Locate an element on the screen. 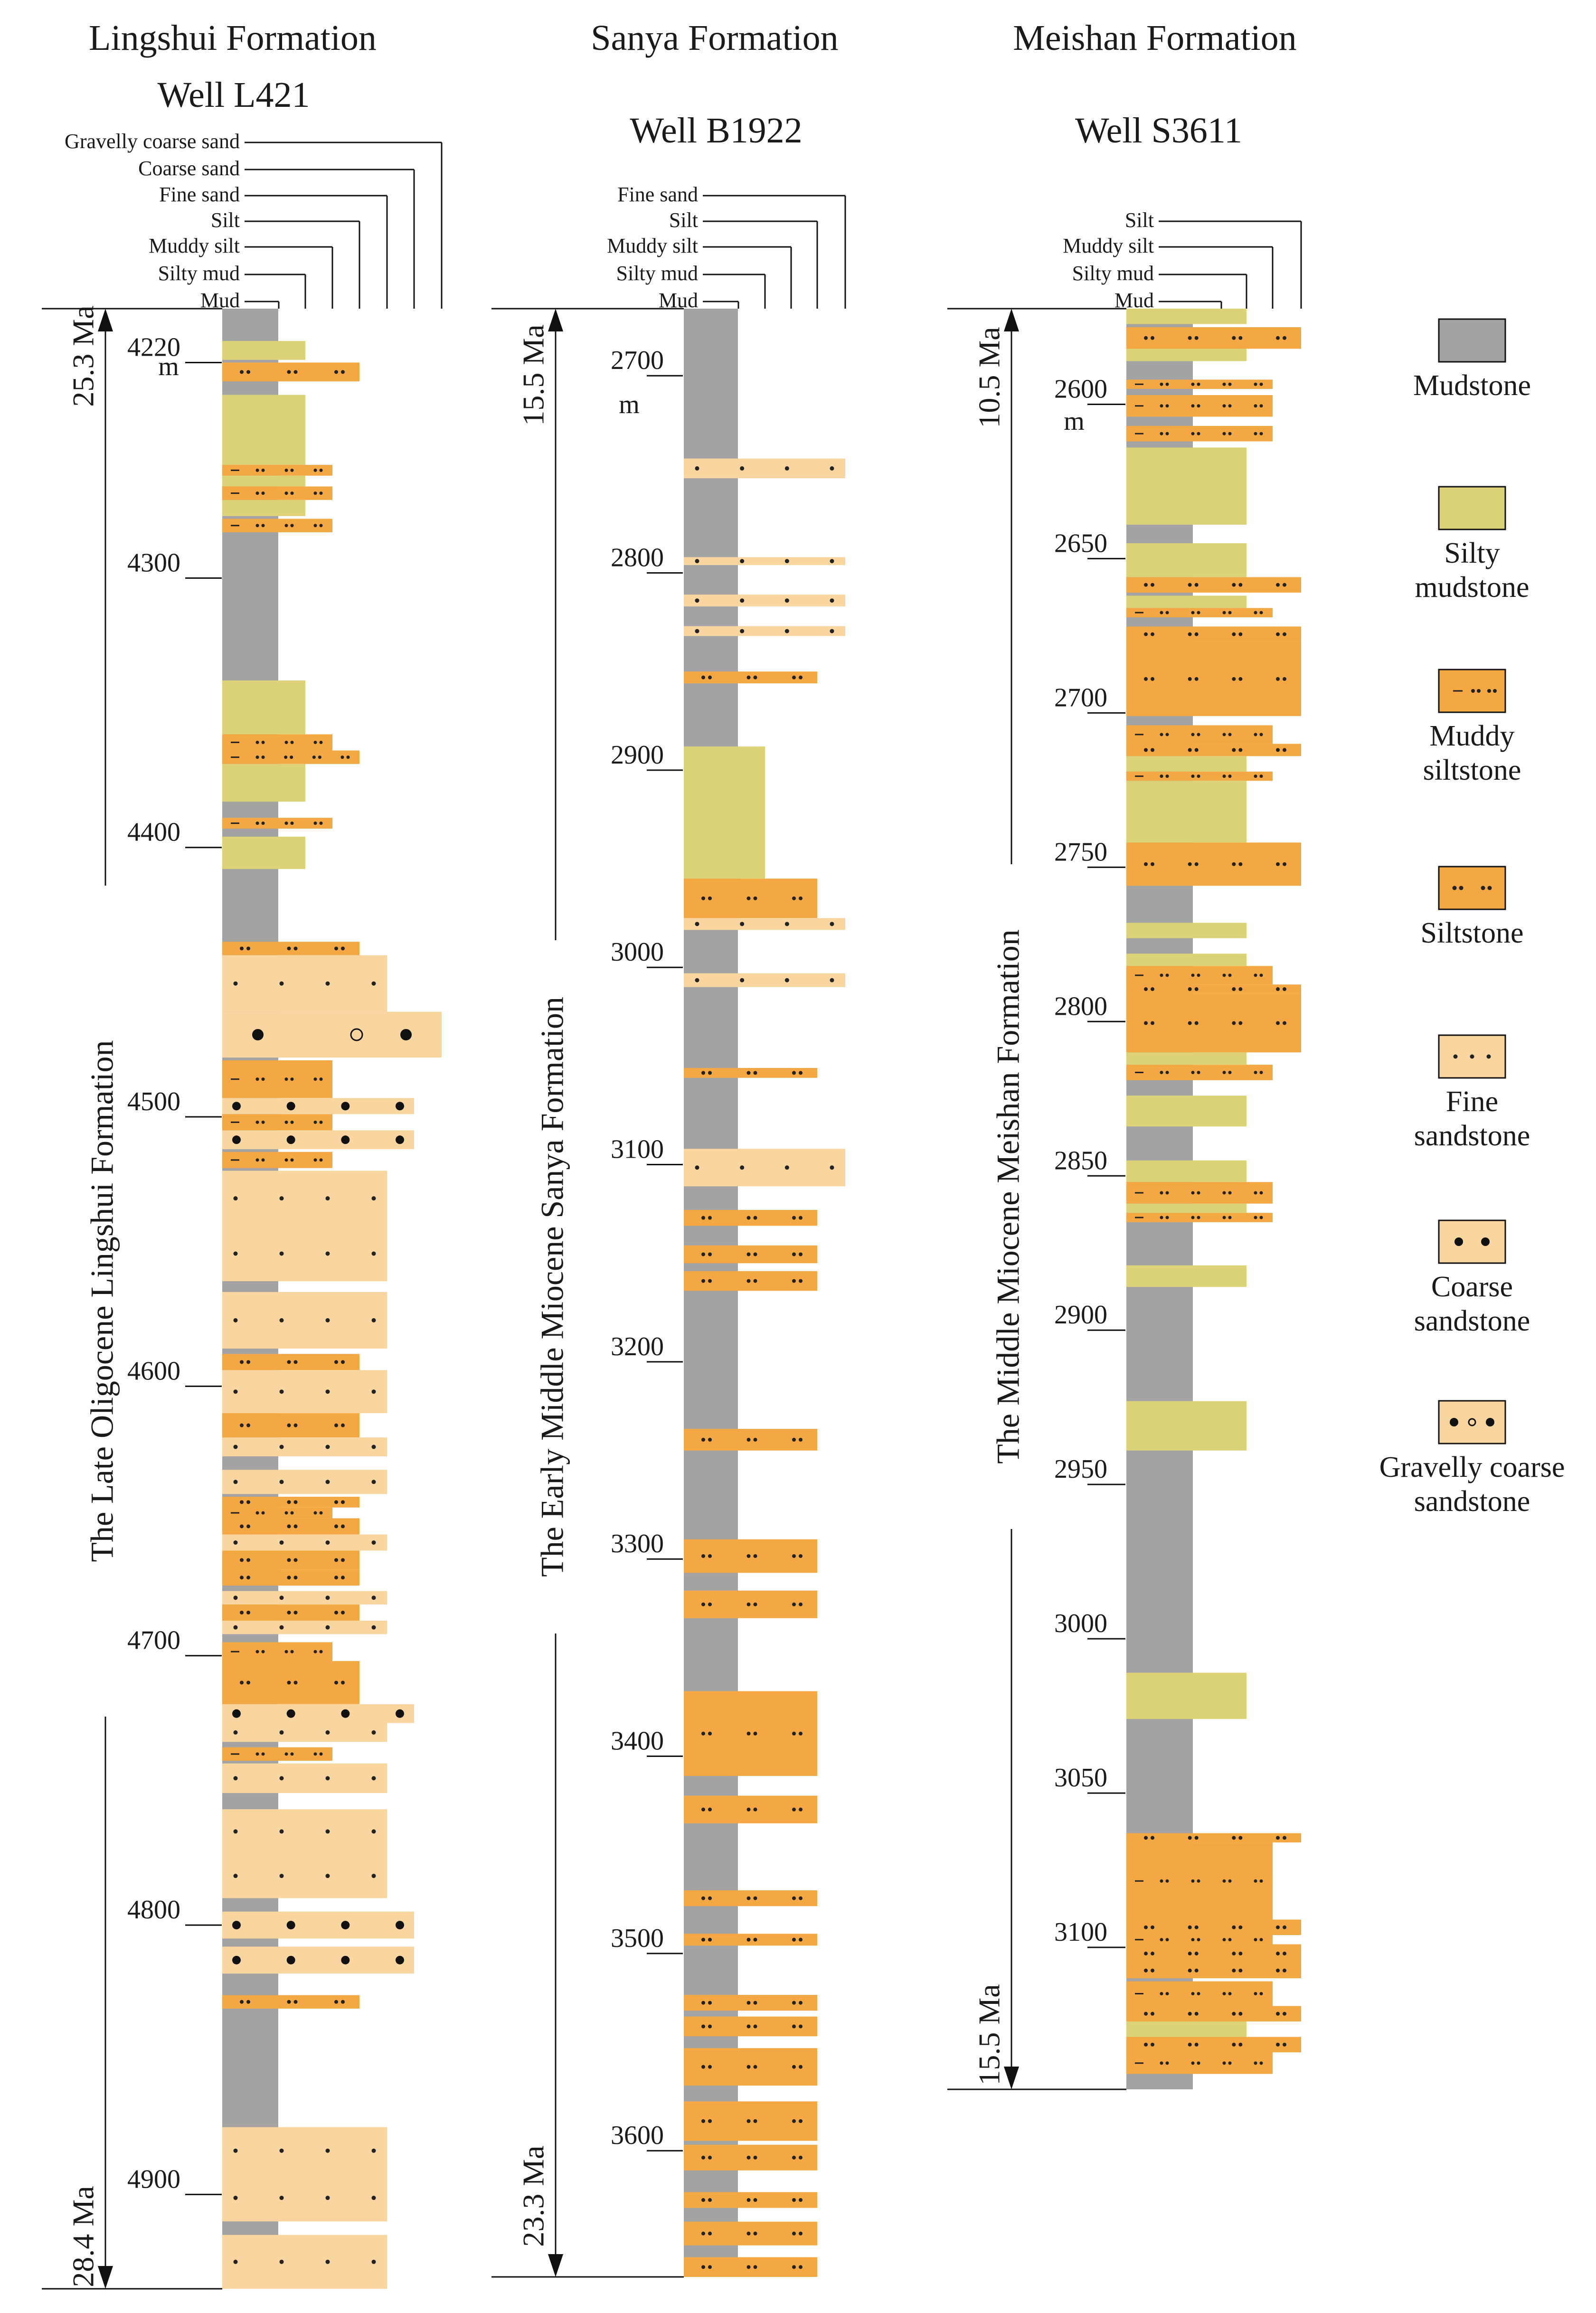 The image size is (1596, 2313). interval-label: The Early Middle Miocene Sanya Formation is located at coordinates (552, 1287).